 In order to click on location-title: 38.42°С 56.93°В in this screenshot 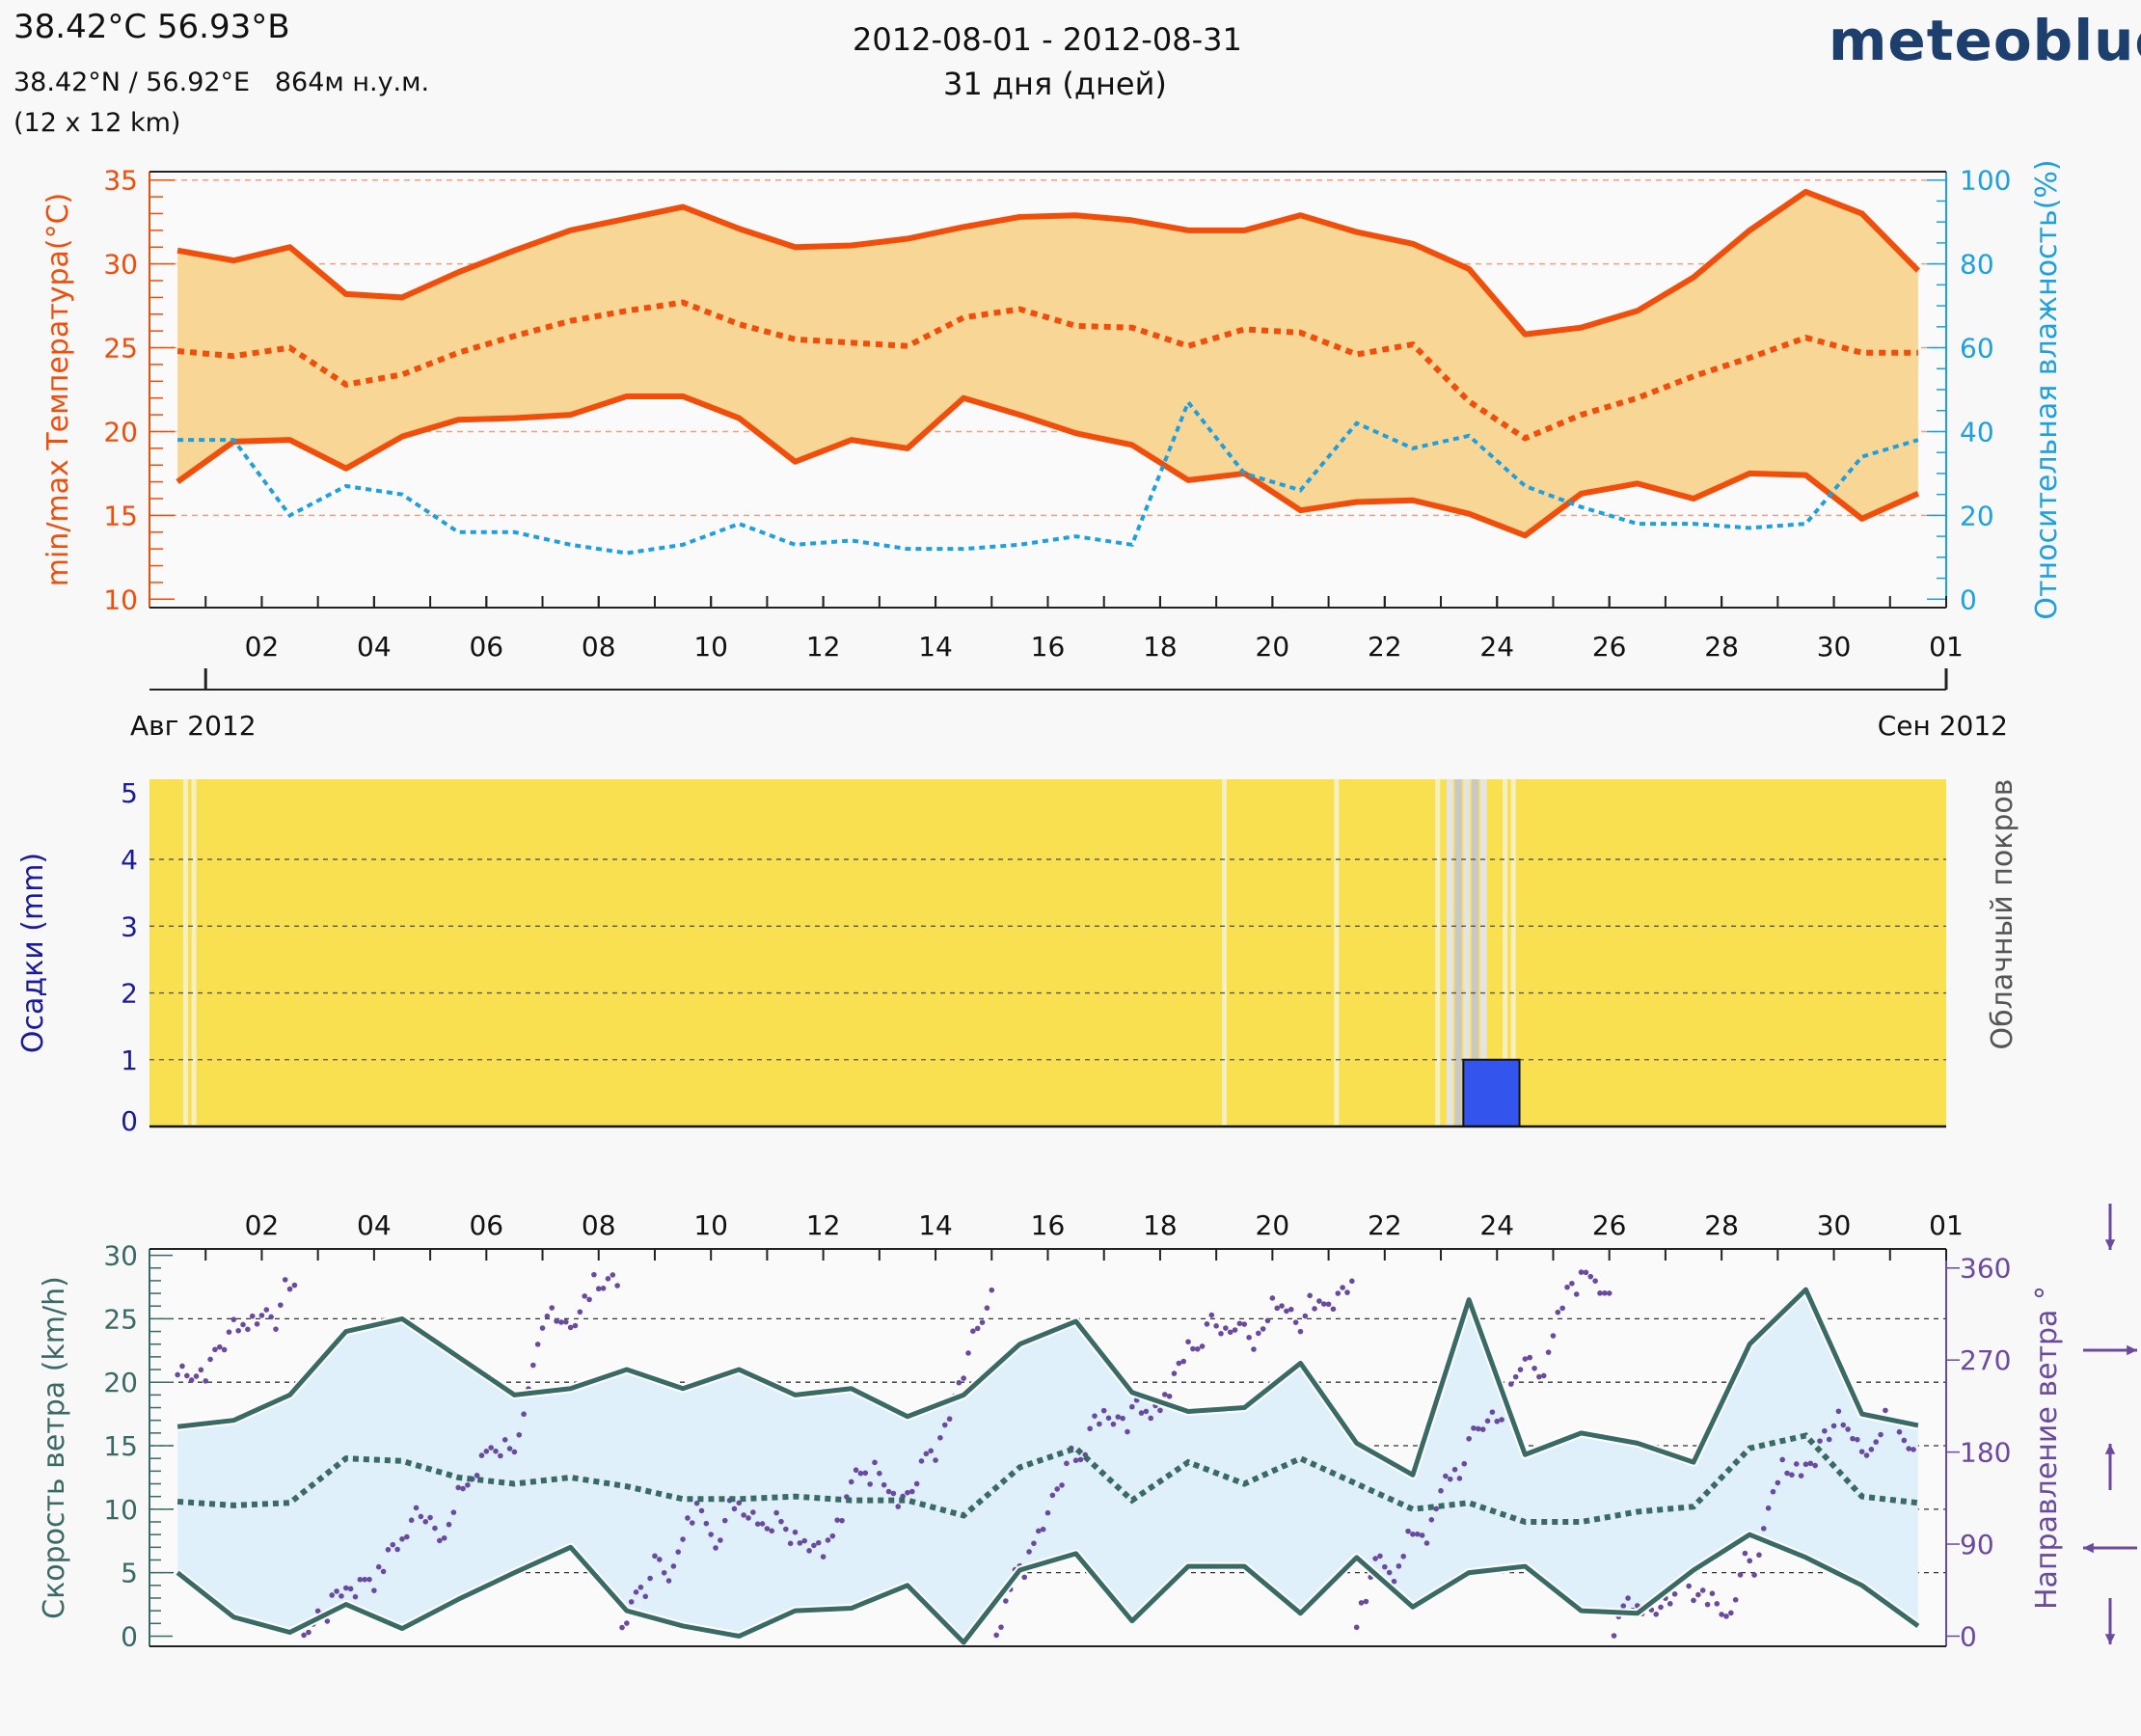, I will do `click(152, 27)`.